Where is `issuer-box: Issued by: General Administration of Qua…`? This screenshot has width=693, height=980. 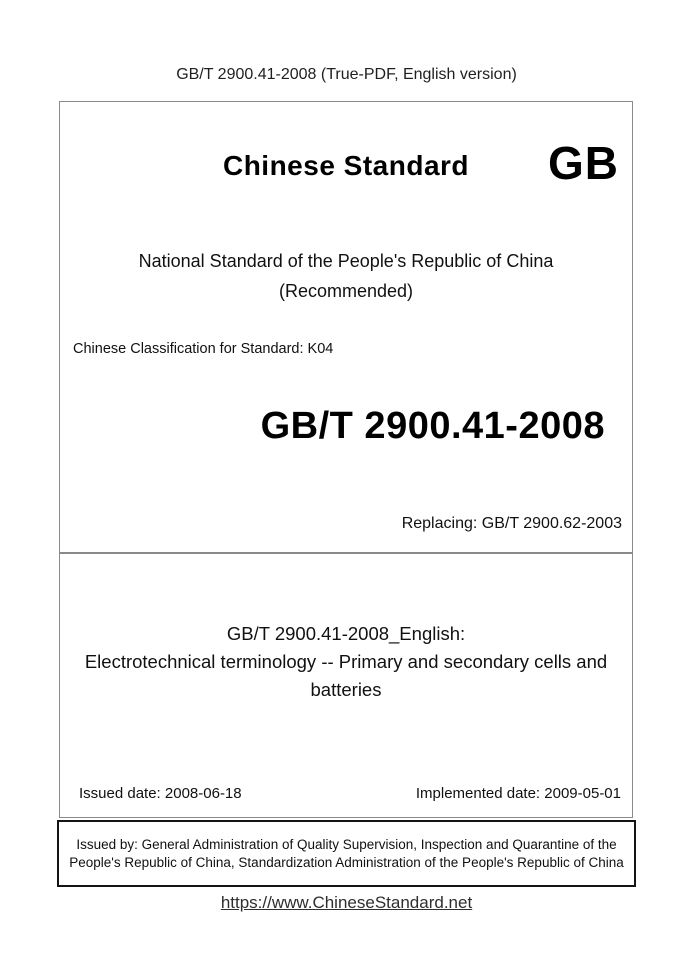
issuer-box: Issued by: General Administration of Qua… is located at coordinates (346, 853).